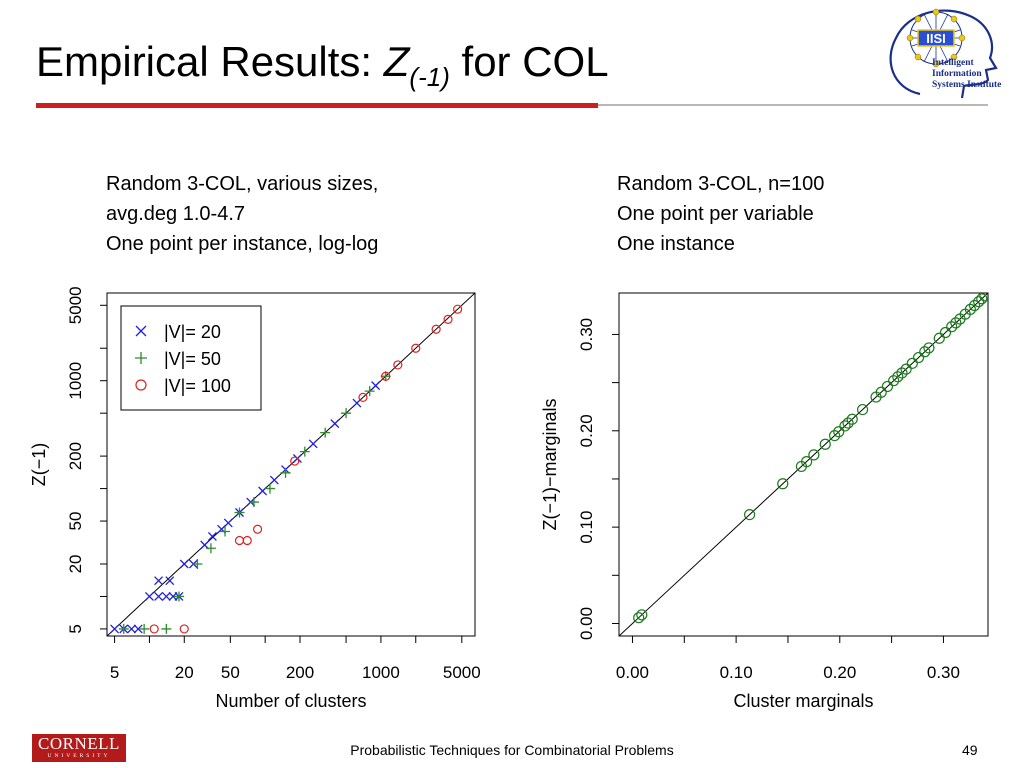 The width and height of the screenshot is (1024, 768). I want to click on legend-label: |V|= 100, so click(197, 386).